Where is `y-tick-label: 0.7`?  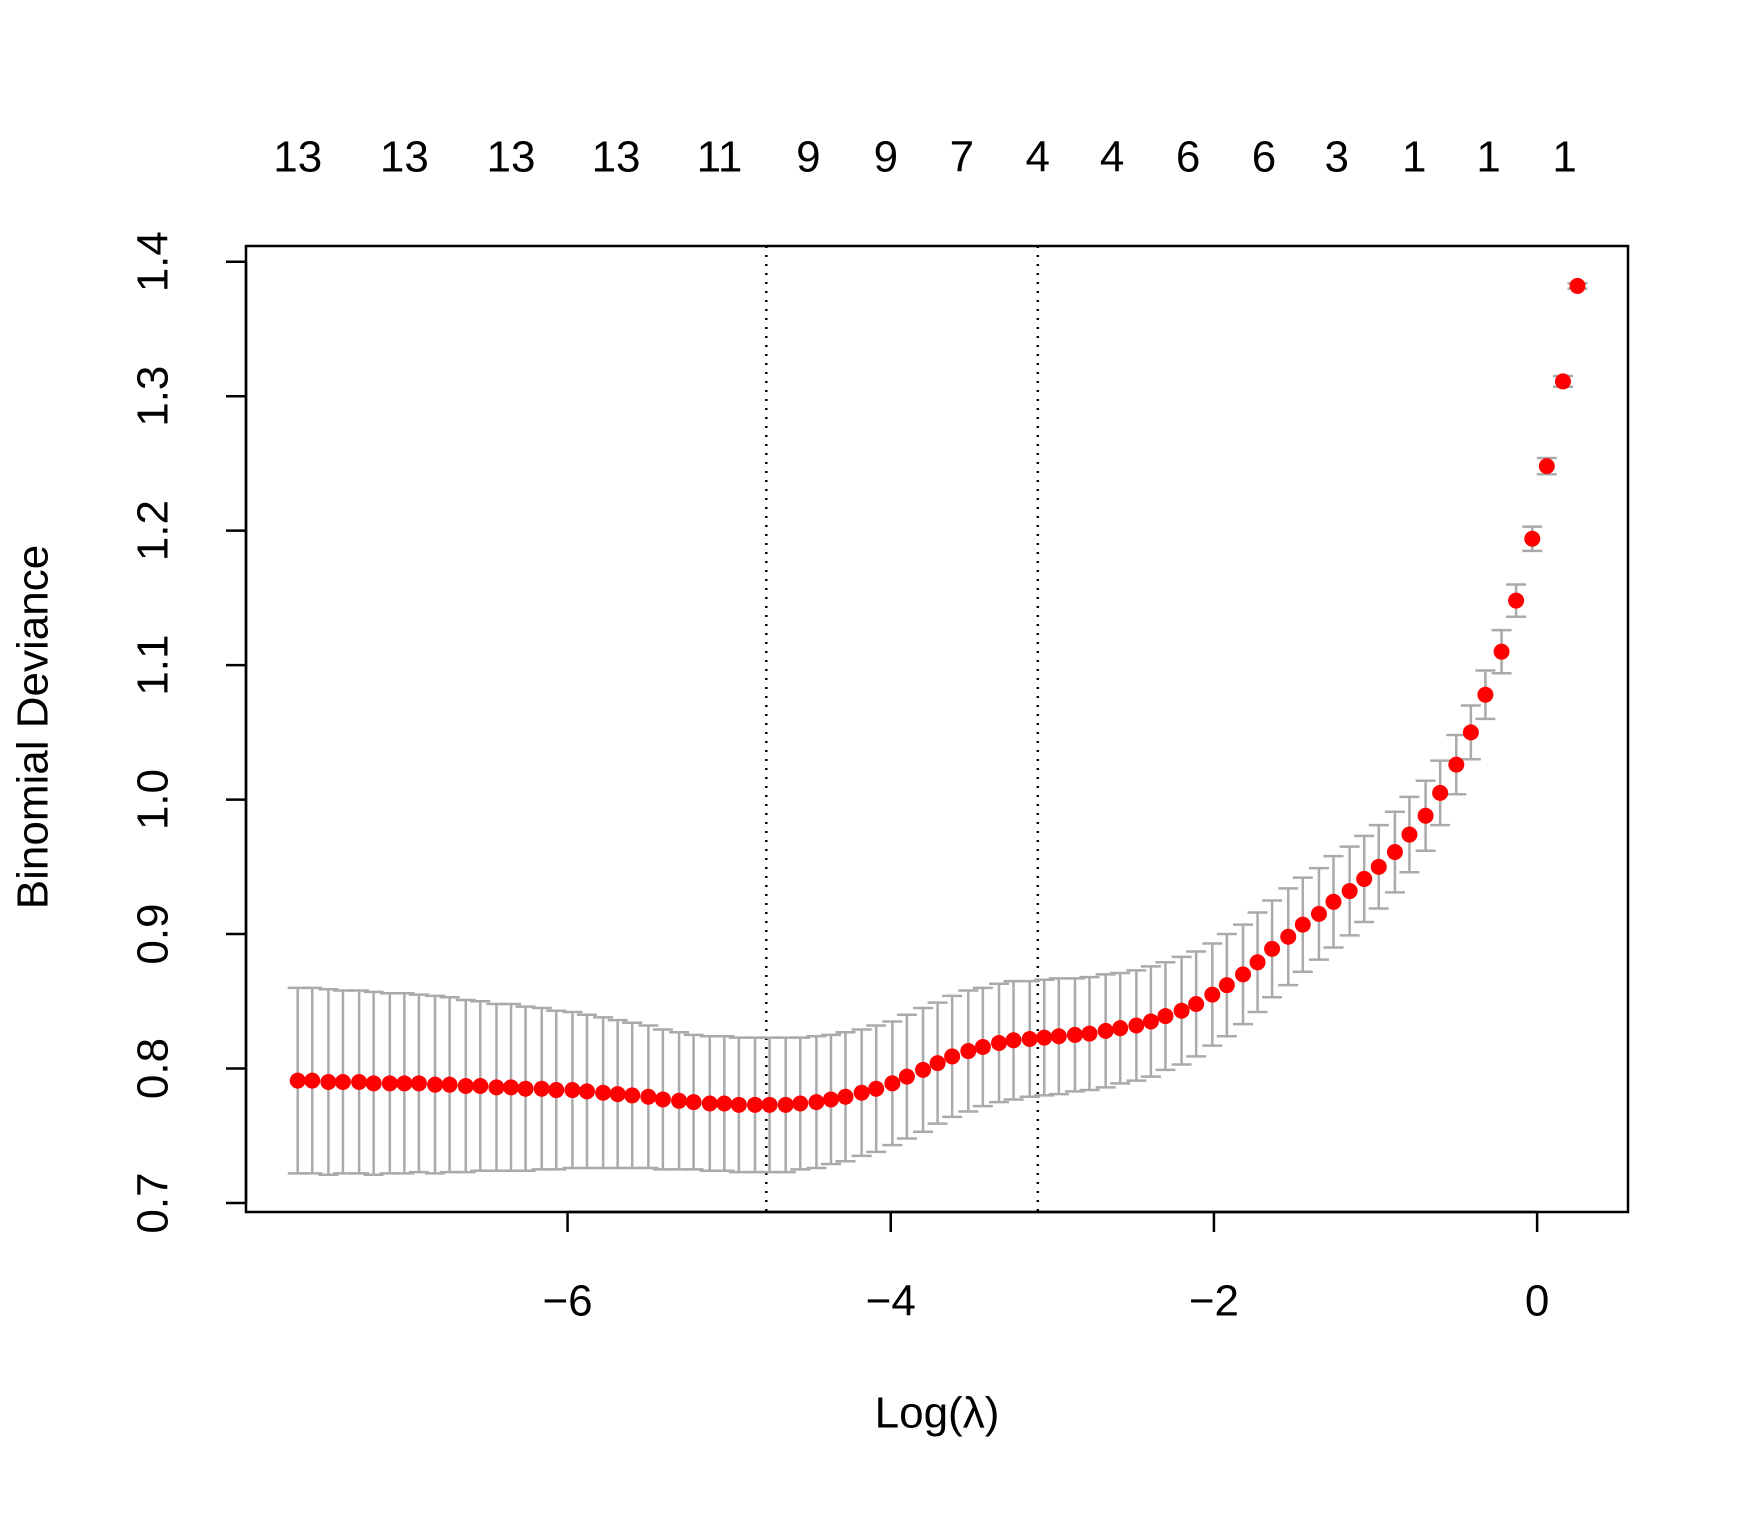
y-tick-label: 0.7 is located at coordinates (153, 1202).